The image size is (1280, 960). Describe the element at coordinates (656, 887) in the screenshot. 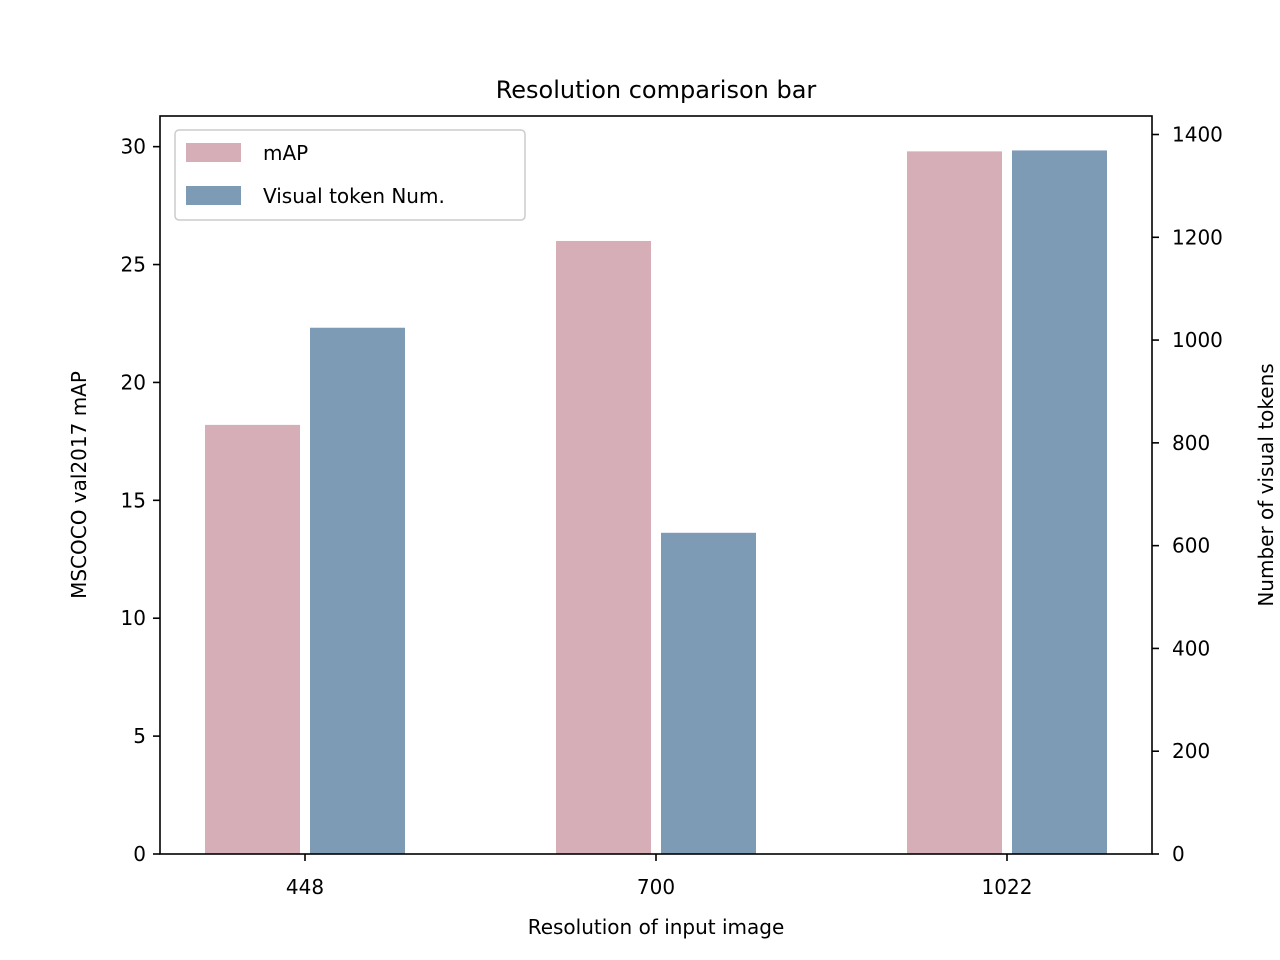

I see `x-tick-label: 700` at that location.